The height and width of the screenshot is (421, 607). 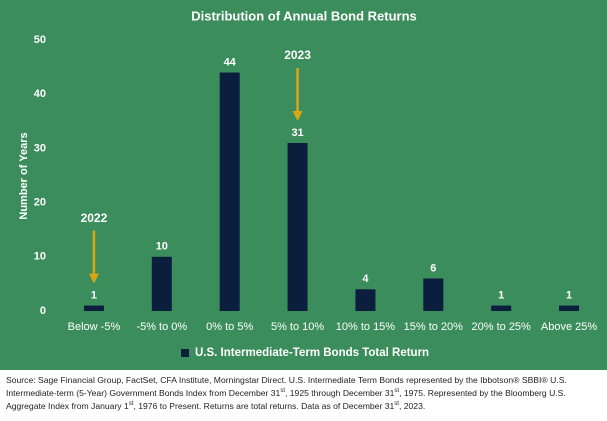 What do you see at coordinates (40, 203) in the screenshot?
I see `y-tick-label: 20` at bounding box center [40, 203].